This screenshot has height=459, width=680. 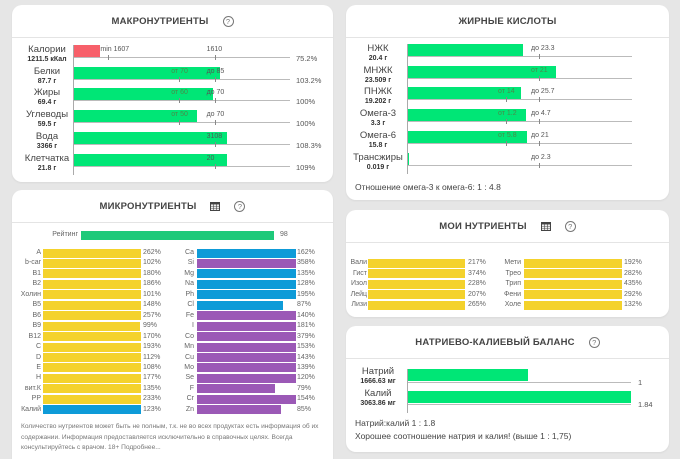 I want to click on high-marker-label: до 85, so click(x=215, y=71).